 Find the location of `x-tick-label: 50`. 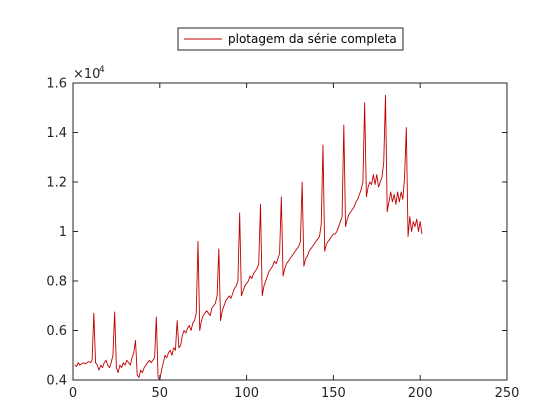

x-tick-label: 50 is located at coordinates (160, 393).